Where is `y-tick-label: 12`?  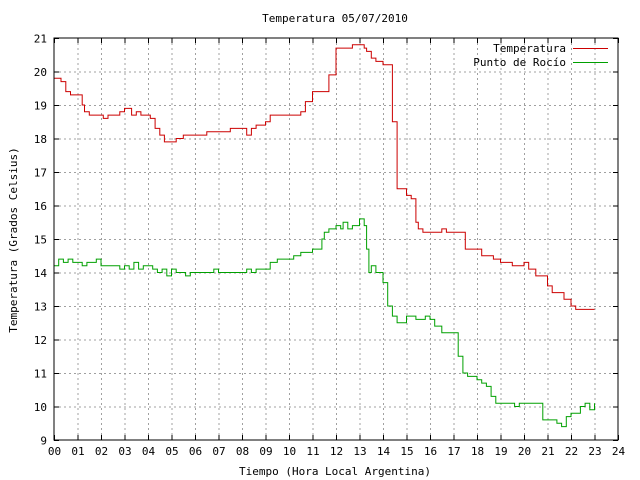 y-tick-label: 12 is located at coordinates (40, 340).